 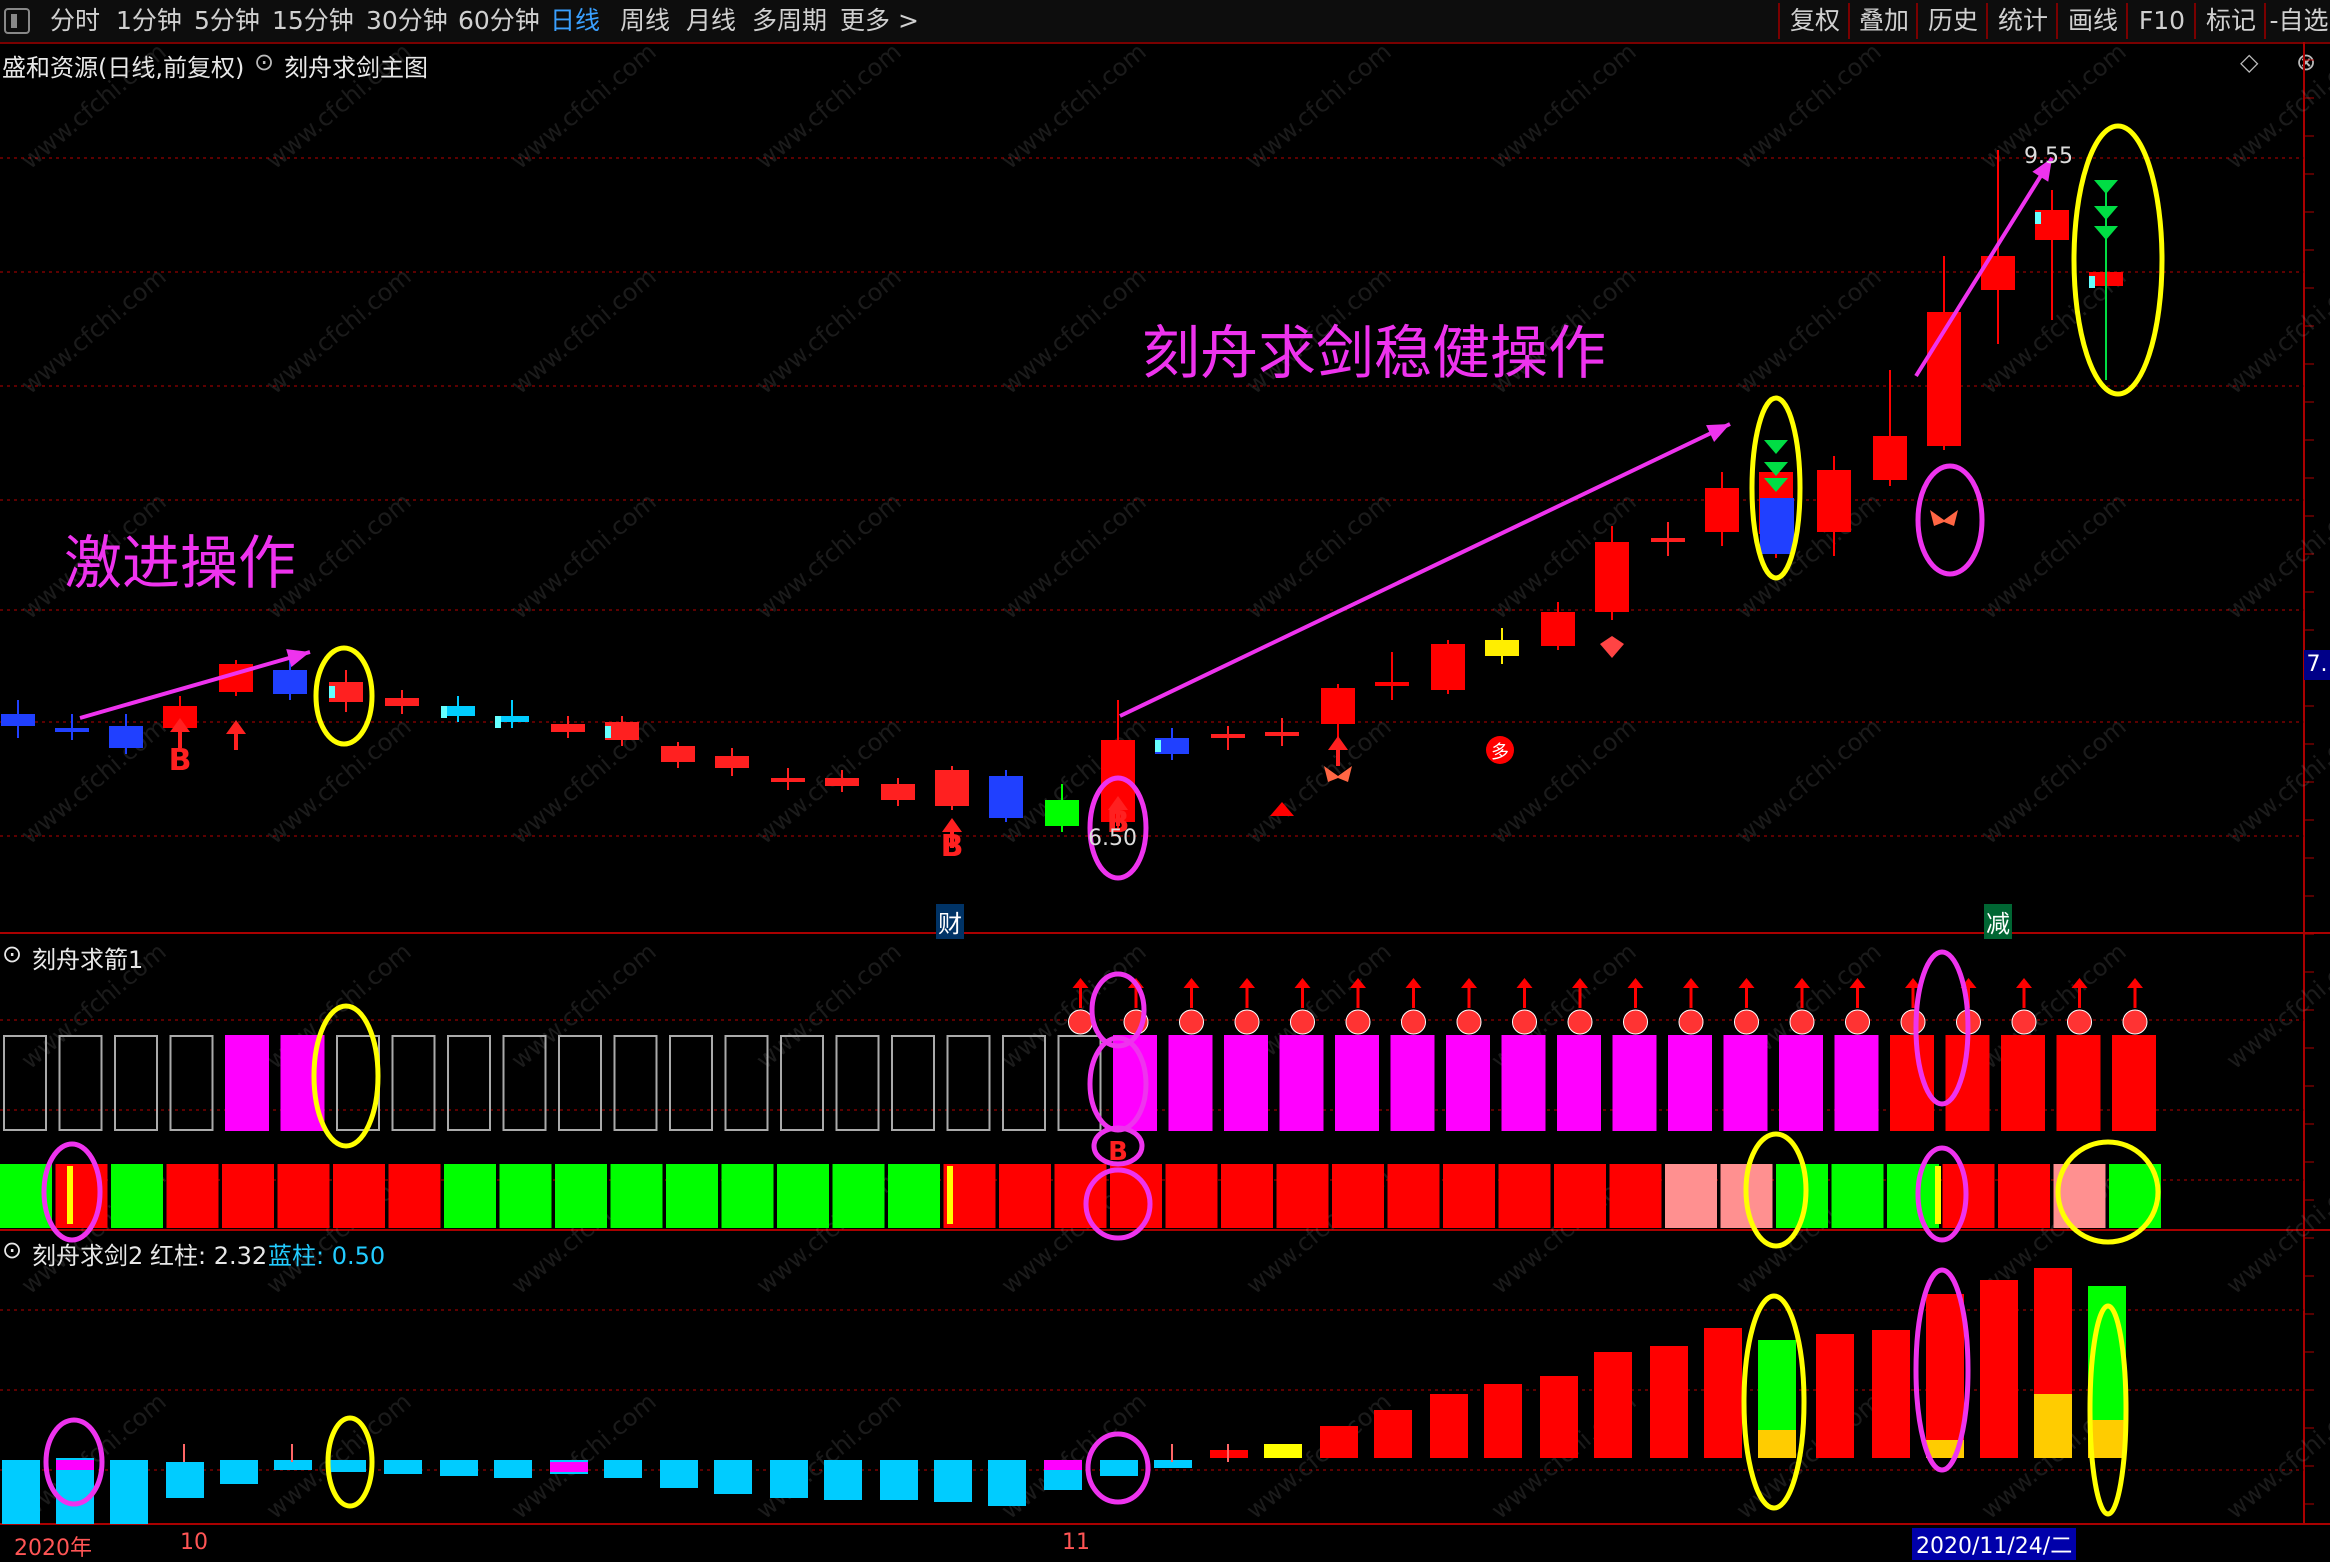 What do you see at coordinates (2106, 187) in the screenshot?
I see `green-down-arrow` at bounding box center [2106, 187].